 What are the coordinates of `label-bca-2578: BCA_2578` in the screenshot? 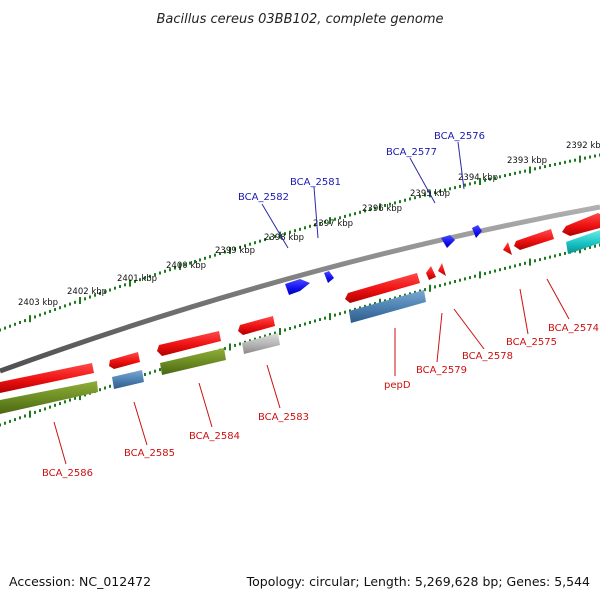 It's located at (487, 356).